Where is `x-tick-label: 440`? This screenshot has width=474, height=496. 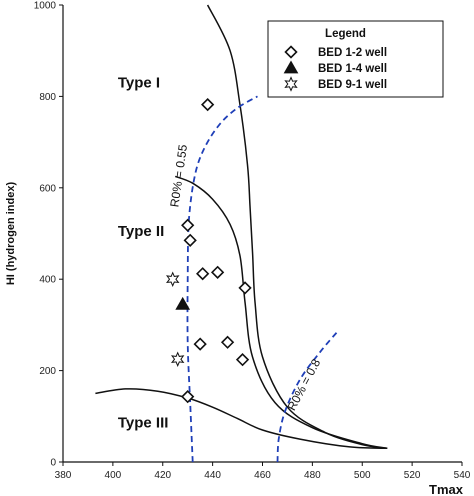 x-tick-label: 440 is located at coordinates (212, 475).